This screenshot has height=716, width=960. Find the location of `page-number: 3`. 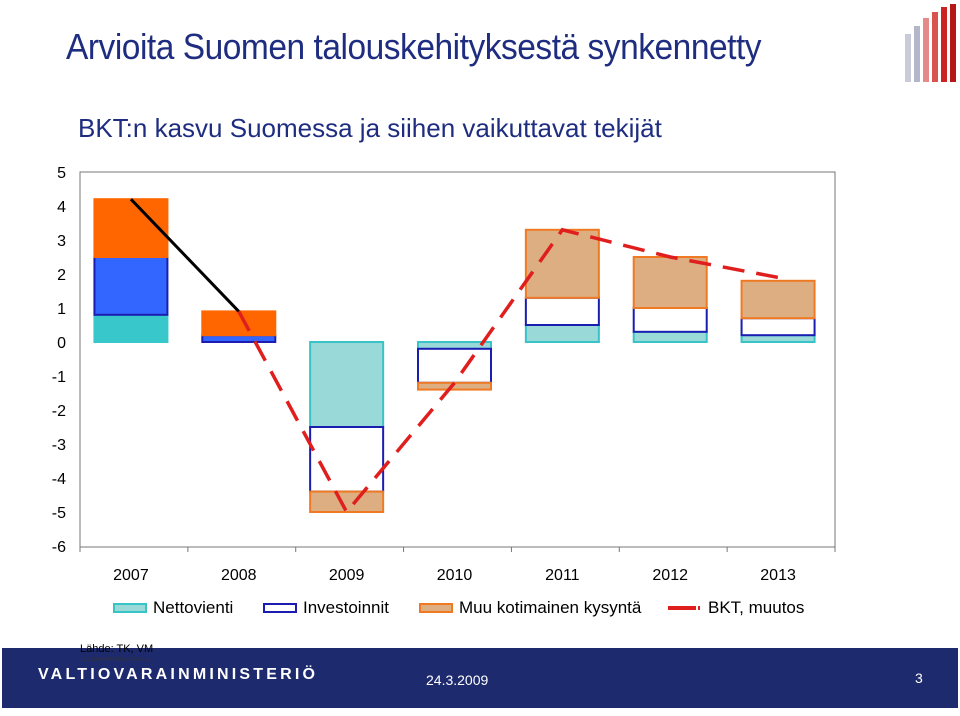

page-number: 3 is located at coordinates (919, 678).